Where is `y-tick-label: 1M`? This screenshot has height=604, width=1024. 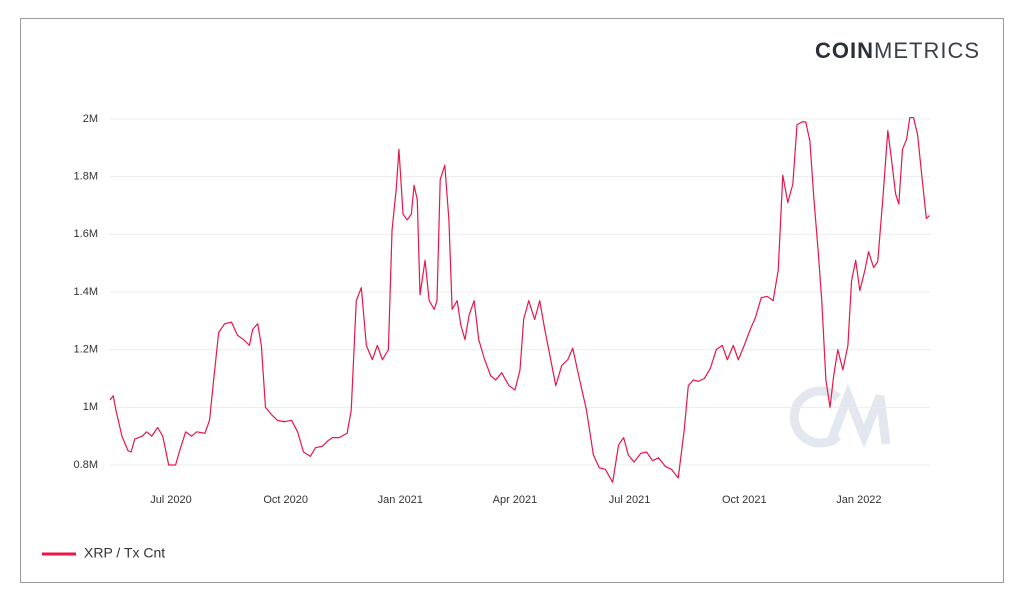 y-tick-label: 1M is located at coordinates (90, 407).